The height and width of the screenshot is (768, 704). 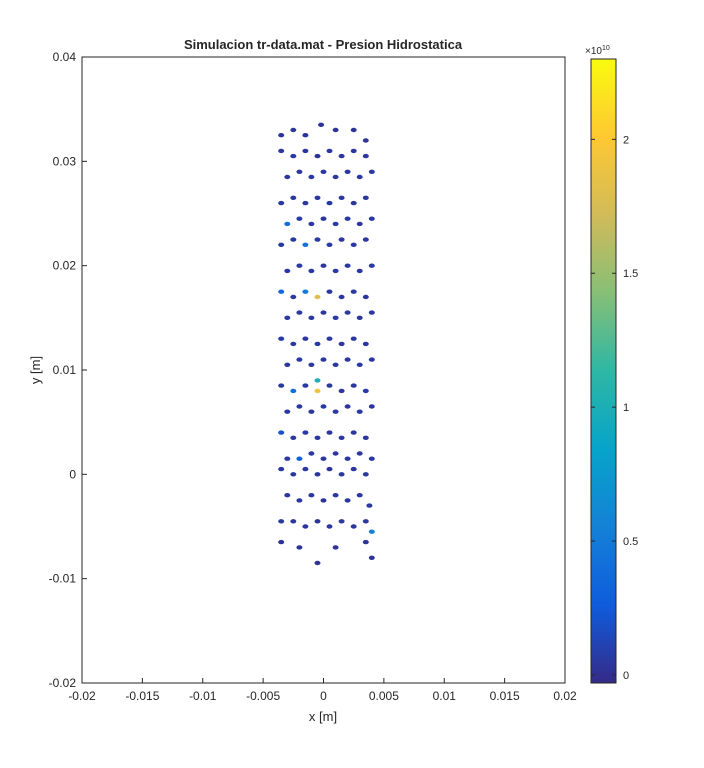 What do you see at coordinates (63, 579) in the screenshot?
I see `y-tick-label-1: -0.01` at bounding box center [63, 579].